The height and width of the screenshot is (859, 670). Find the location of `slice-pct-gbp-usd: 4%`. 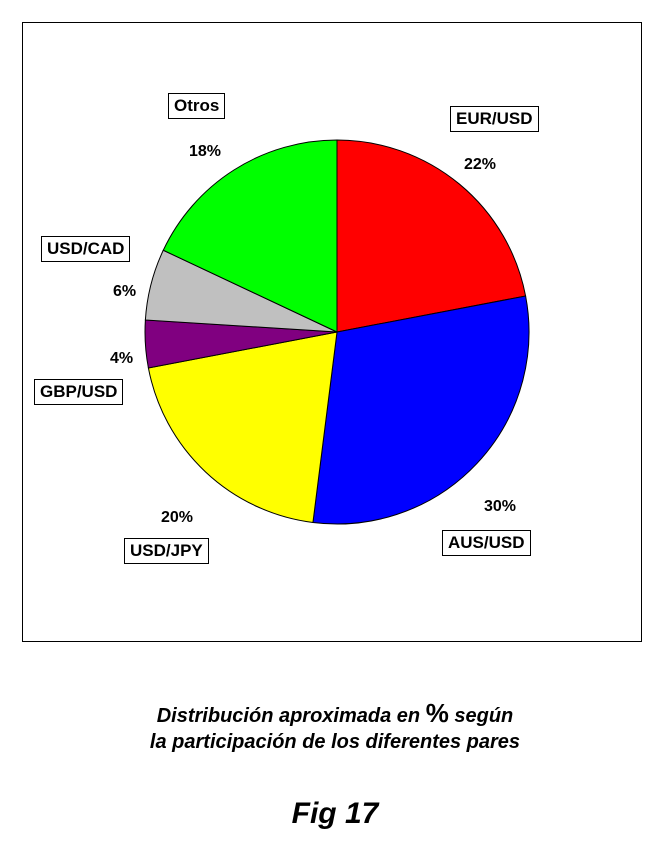

slice-pct-gbp-usd: 4% is located at coordinates (122, 358).